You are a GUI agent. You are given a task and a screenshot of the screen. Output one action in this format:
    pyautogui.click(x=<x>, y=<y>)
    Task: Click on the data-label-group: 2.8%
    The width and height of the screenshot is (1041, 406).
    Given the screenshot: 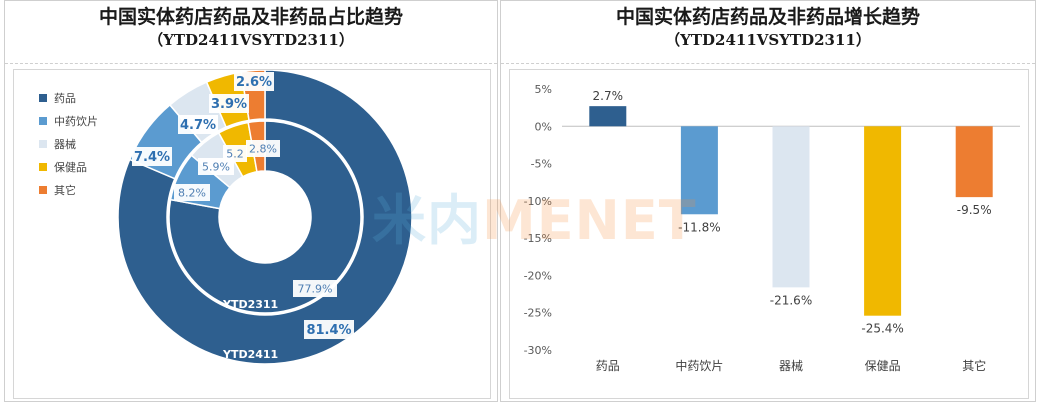 What is the action you would take?
    pyautogui.click(x=263, y=148)
    